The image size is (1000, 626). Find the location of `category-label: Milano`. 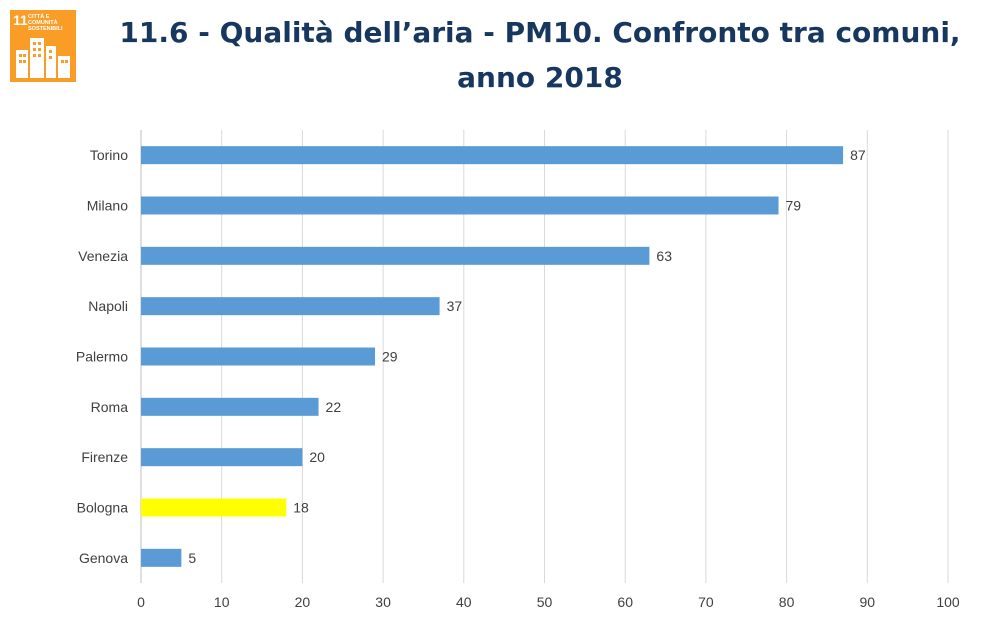

category-label: Milano is located at coordinates (107, 206).